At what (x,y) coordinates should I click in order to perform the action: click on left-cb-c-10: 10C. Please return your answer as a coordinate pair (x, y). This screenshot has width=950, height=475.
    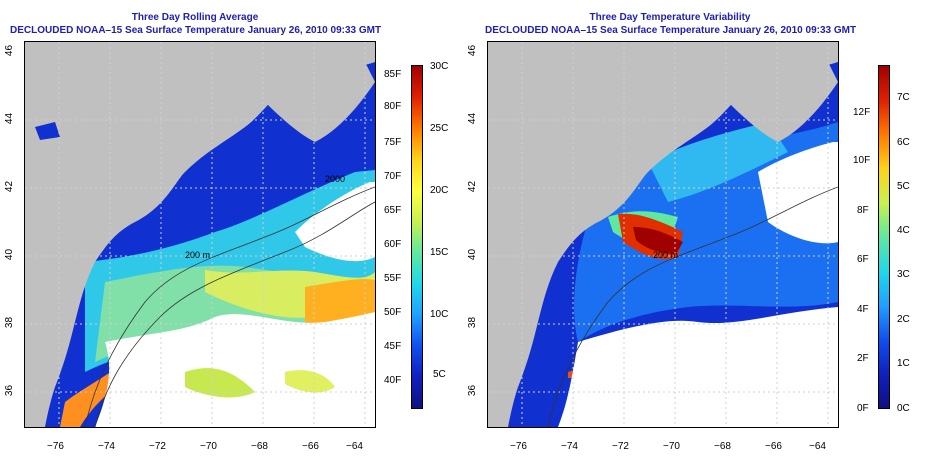
    Looking at the image, I should click on (439, 314).